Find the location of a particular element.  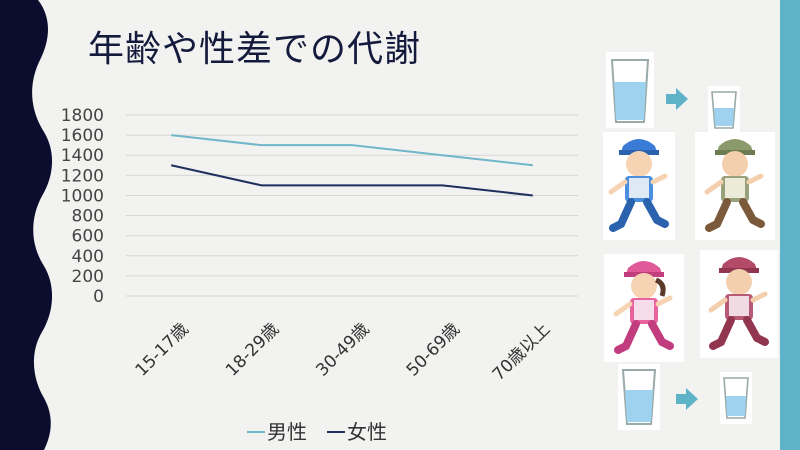

y-tick-label: 400 is located at coordinates (88, 257).